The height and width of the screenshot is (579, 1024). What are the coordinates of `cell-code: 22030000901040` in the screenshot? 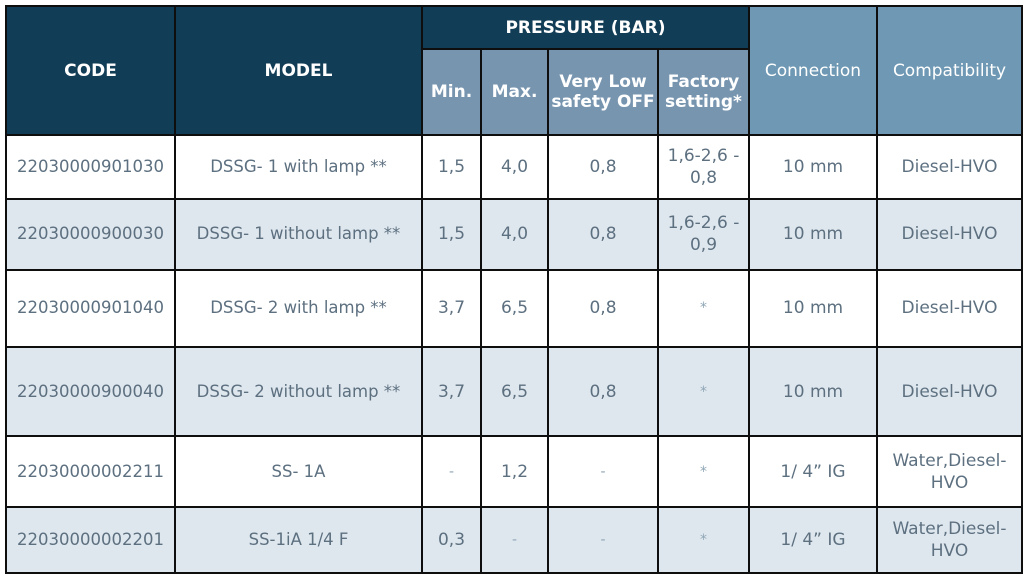 It's located at (90, 308).